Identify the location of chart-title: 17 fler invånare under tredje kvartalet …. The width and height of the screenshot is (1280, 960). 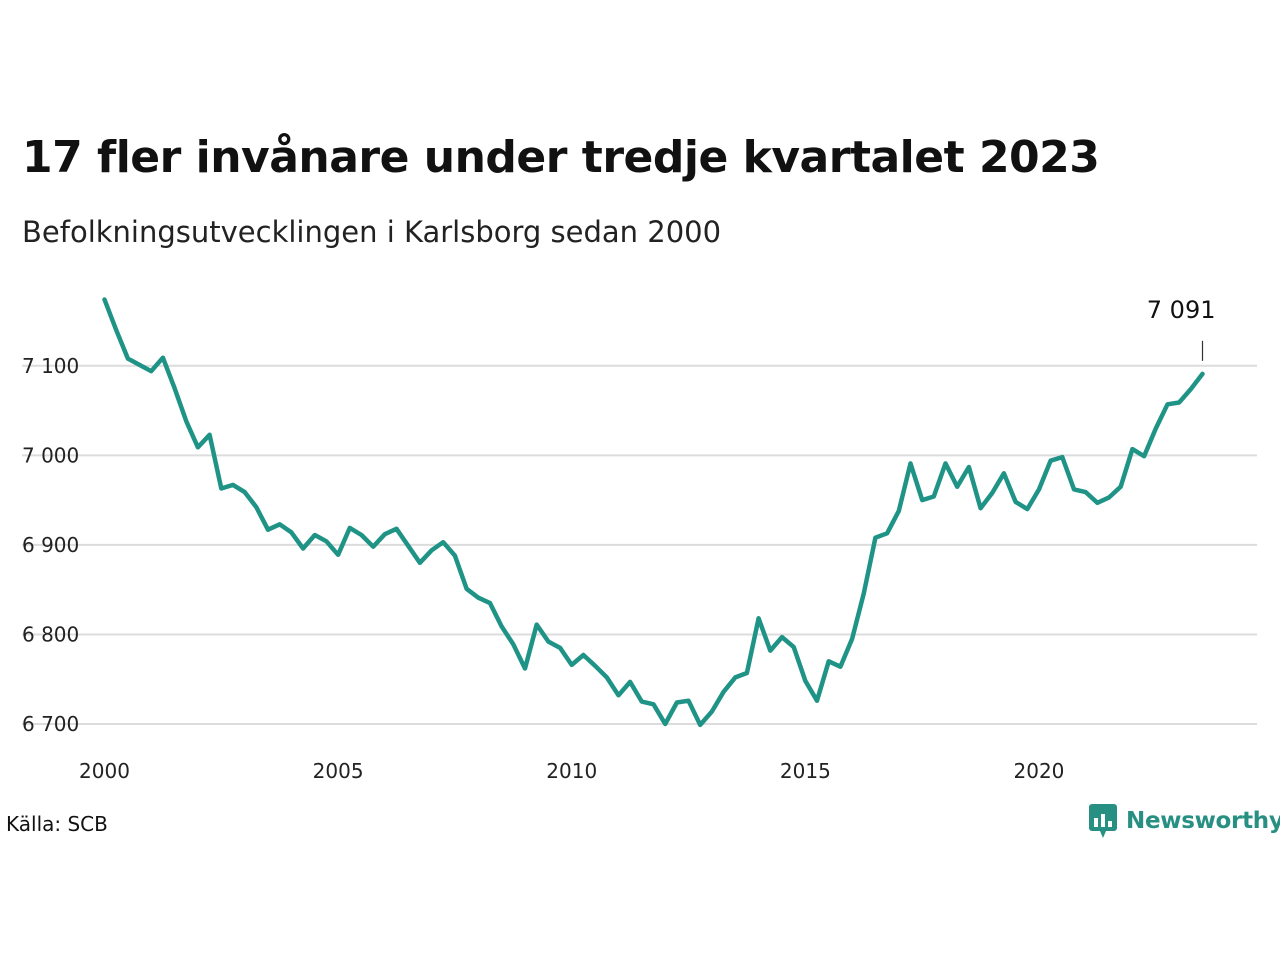
(561, 157).